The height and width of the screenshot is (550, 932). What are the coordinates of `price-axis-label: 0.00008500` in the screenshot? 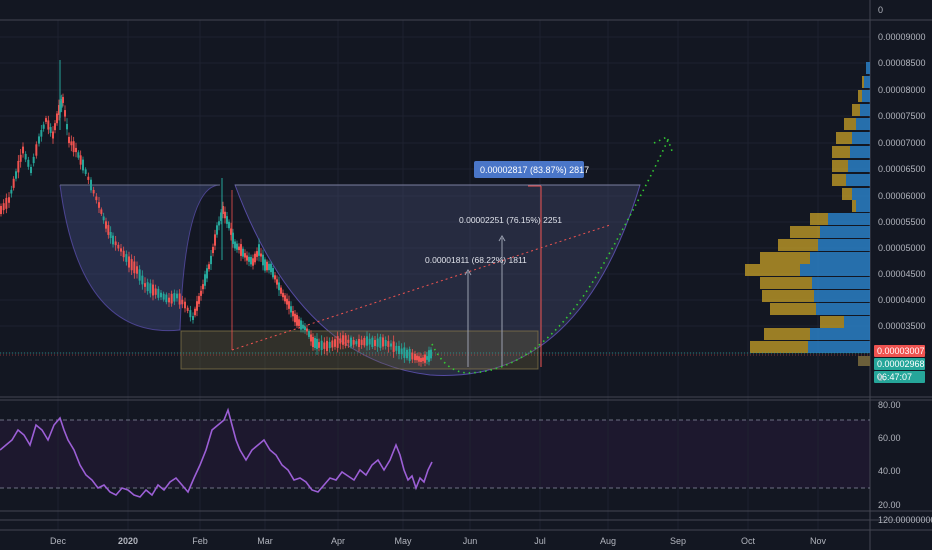 It's located at (902, 63).